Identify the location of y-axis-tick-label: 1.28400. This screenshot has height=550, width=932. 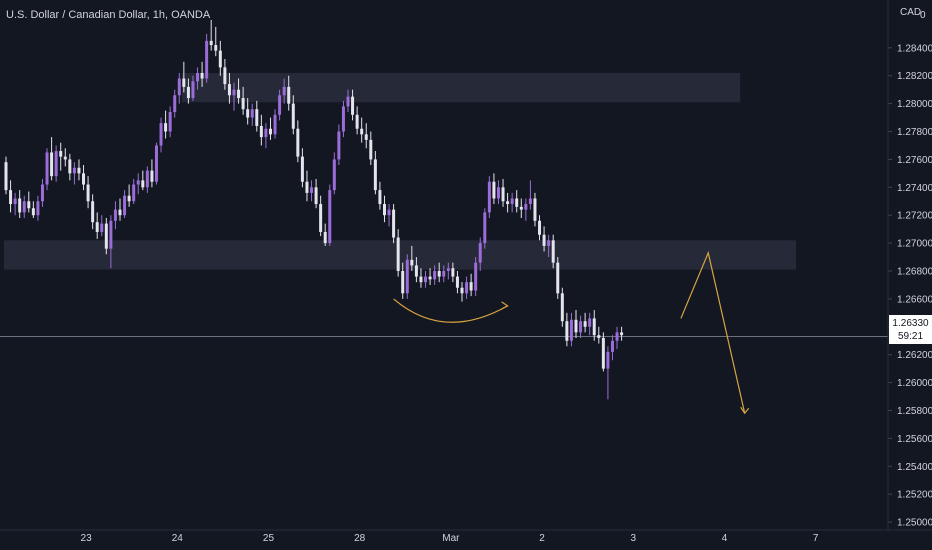
(914, 48).